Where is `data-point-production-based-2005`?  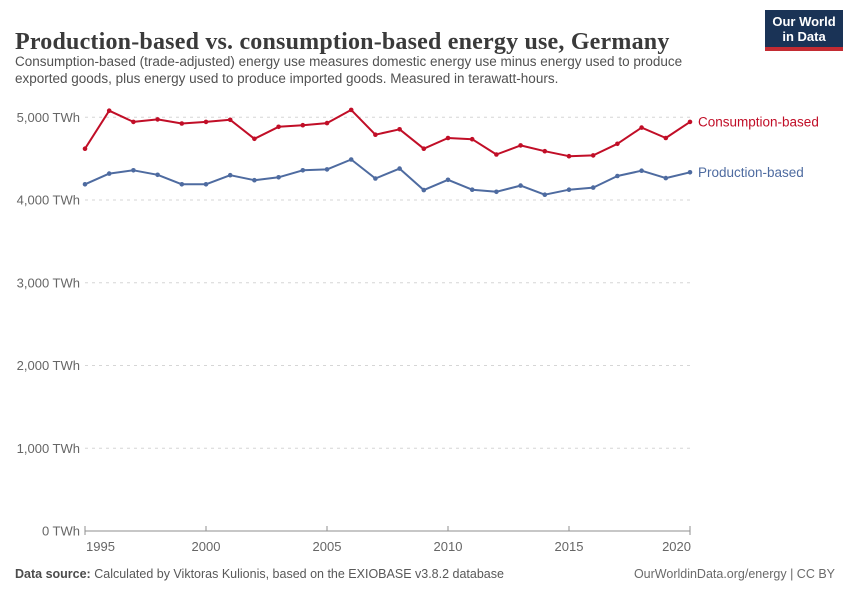
data-point-production-based-2005 is located at coordinates (327, 169).